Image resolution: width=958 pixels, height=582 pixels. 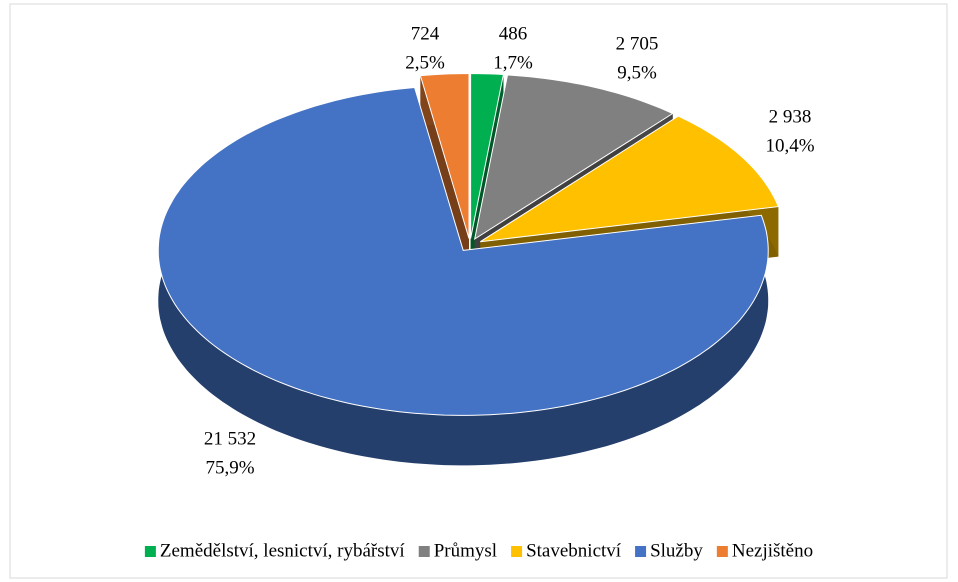 What do you see at coordinates (574, 550) in the screenshot?
I see `legend-label: Stavebnictví` at bounding box center [574, 550].